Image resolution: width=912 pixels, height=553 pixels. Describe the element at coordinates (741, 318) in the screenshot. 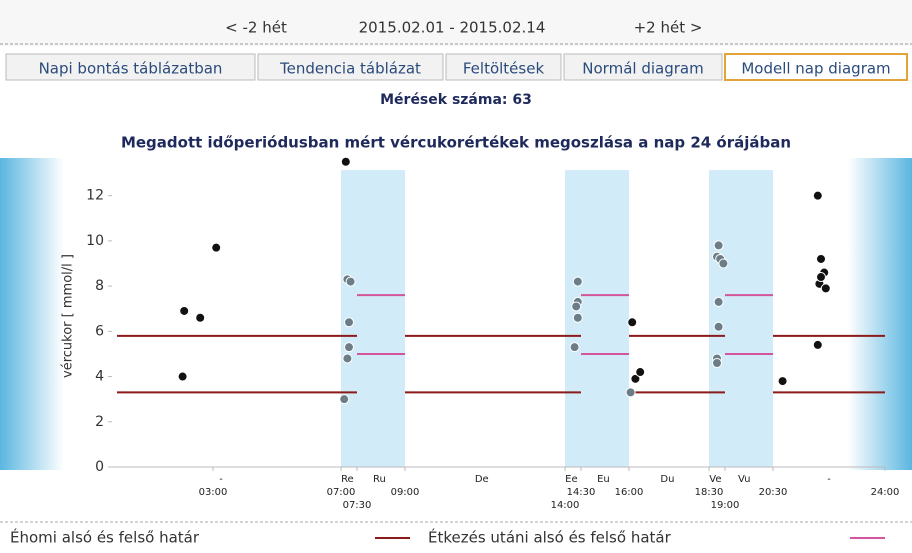

I see `meal-band` at that location.